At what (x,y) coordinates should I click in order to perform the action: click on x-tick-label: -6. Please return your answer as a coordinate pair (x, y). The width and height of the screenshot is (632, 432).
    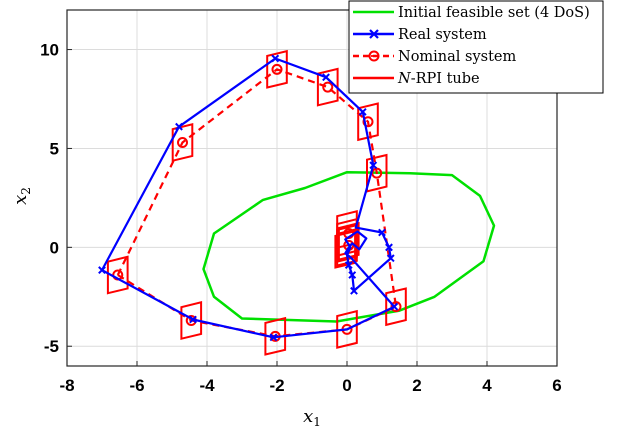
    Looking at the image, I should click on (136, 385).